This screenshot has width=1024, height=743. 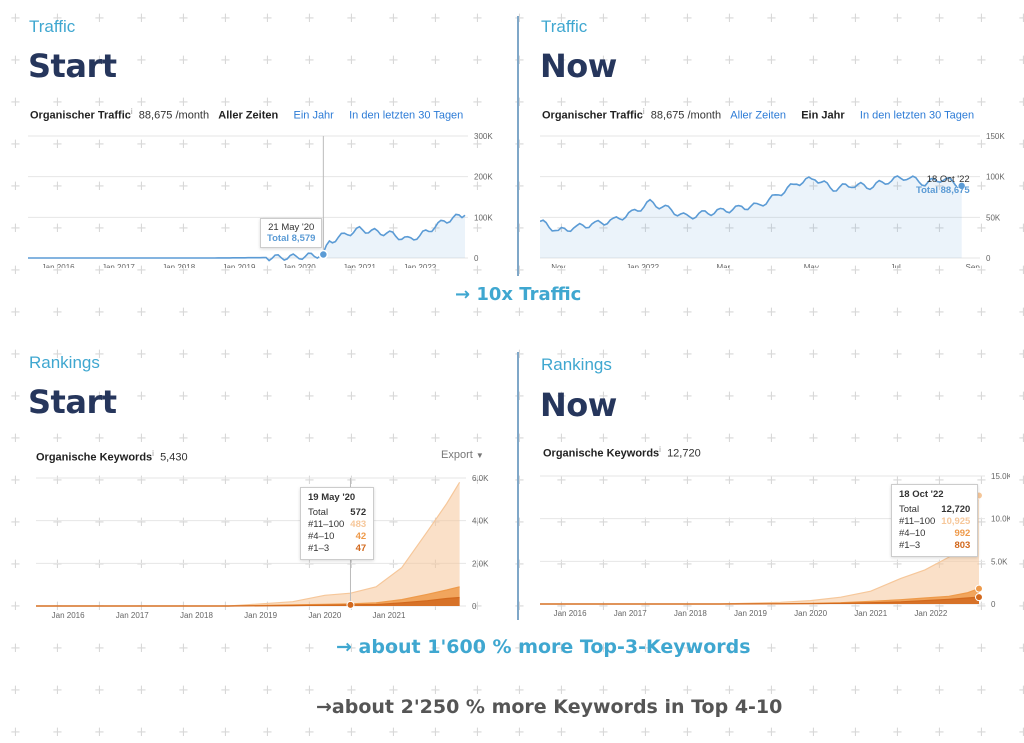 I want to click on export-button: Export ▼, so click(x=462, y=455).